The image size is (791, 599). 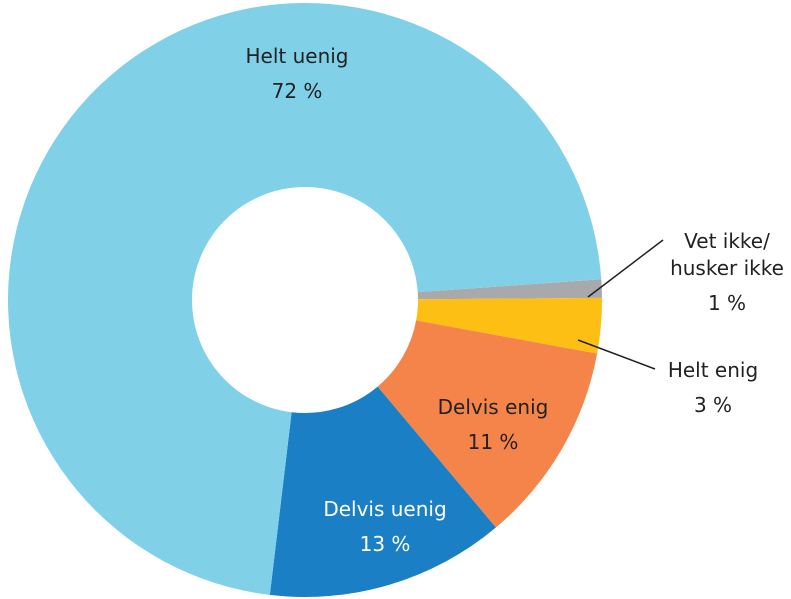 I want to click on slice-label: Vet ikke/ husker ikke 1 %, so click(x=724, y=272).